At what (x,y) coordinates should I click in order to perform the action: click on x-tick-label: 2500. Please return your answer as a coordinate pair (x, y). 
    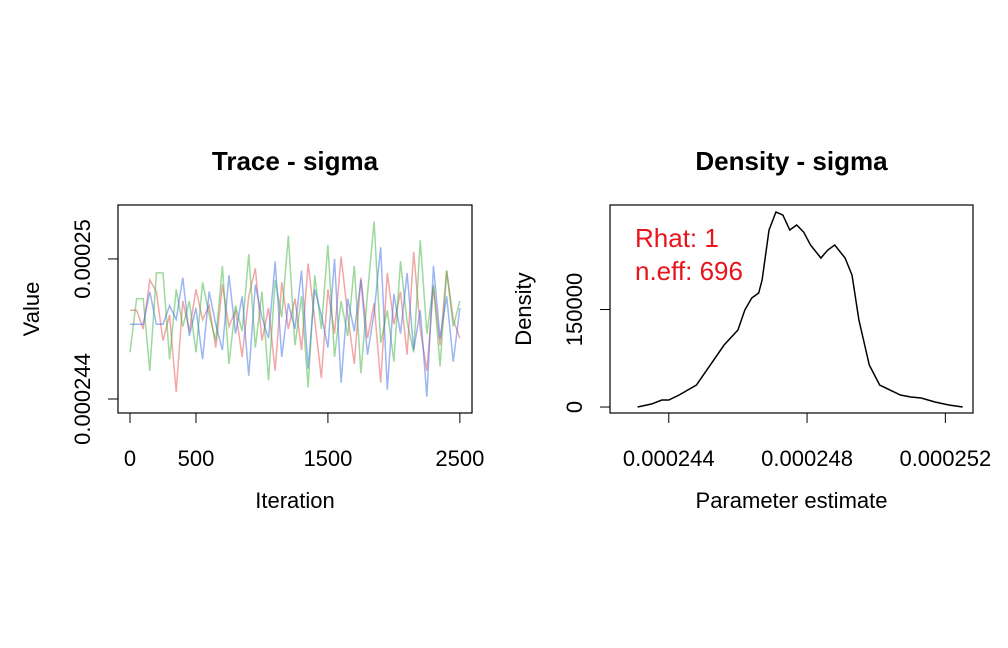
    Looking at the image, I should click on (459, 458).